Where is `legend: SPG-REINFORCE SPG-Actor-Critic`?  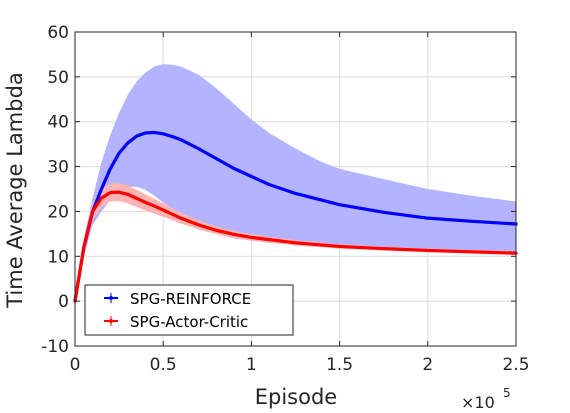
legend: SPG-REINFORCE SPG-Actor-Critic is located at coordinates (189, 310).